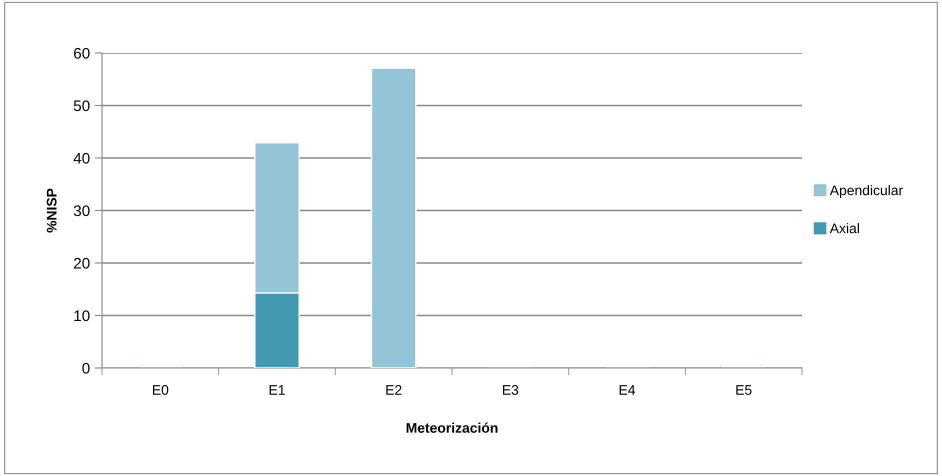 The height and width of the screenshot is (476, 942). I want to click on y-tick-label: 40, so click(82, 158).